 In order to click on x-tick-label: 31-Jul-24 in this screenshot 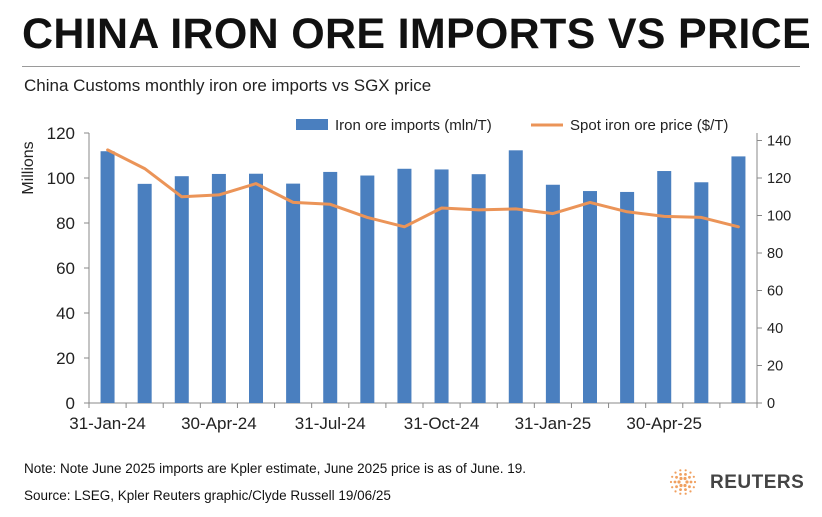, I will do `click(330, 423)`.